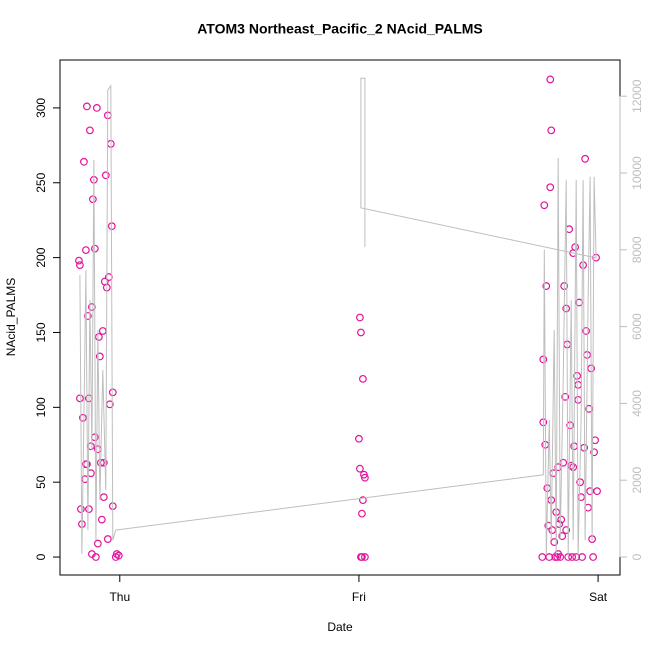 This screenshot has width=650, height=650. What do you see at coordinates (119, 597) in the screenshot?
I see `x-tick-label: Thu` at bounding box center [119, 597].